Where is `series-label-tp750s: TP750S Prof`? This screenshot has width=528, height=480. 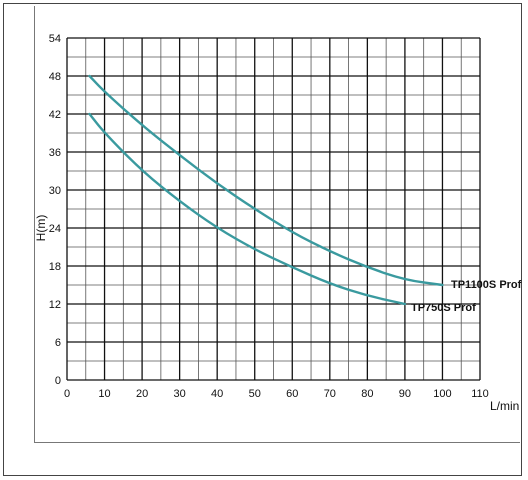
series-label-tp750s: TP750S Prof is located at coordinates (443, 308).